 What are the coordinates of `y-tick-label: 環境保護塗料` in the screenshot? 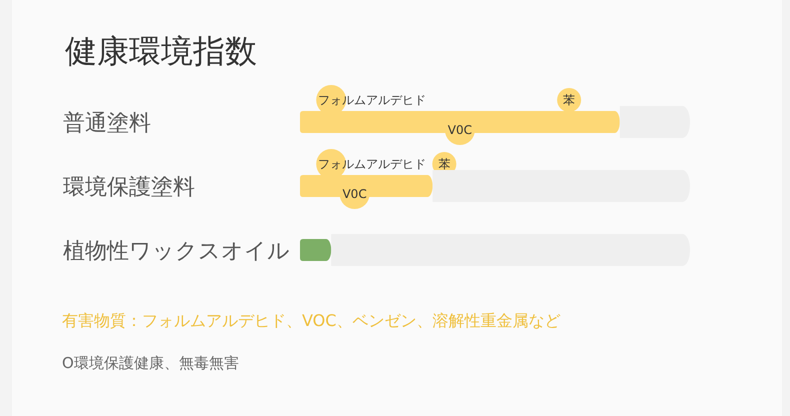 It's located at (129, 187).